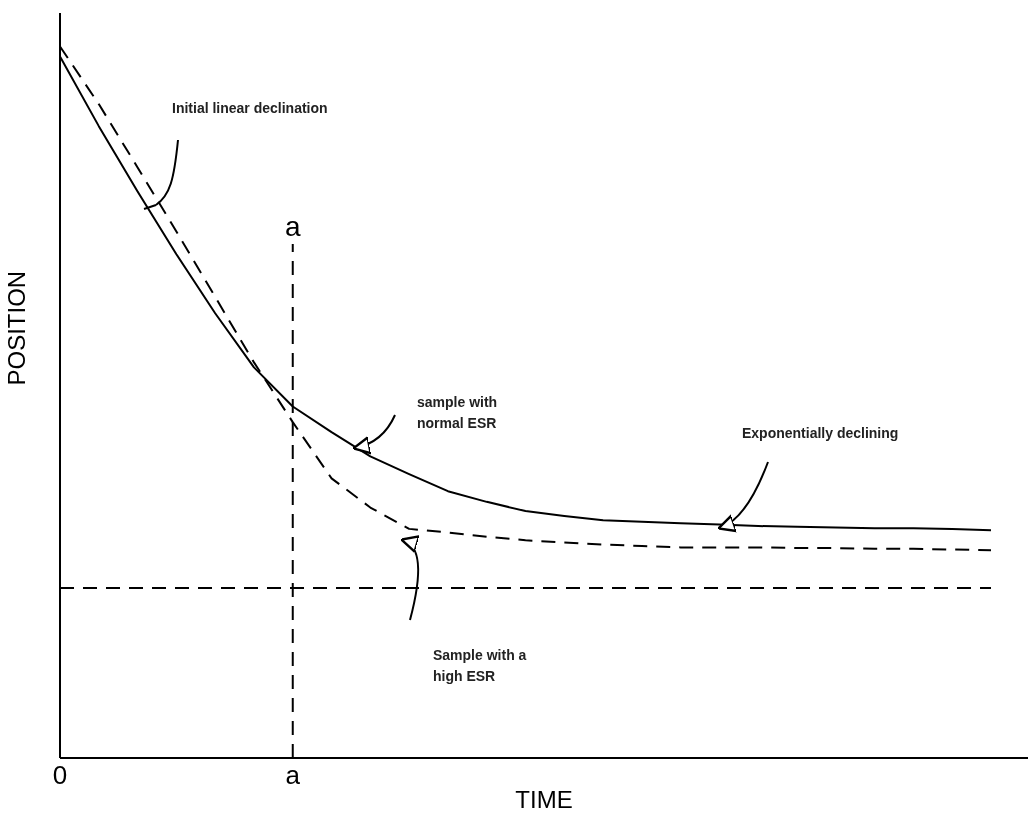 The height and width of the screenshot is (818, 1035). Describe the element at coordinates (250, 108) in the screenshot. I see `annotation: Initial linear declination` at that location.